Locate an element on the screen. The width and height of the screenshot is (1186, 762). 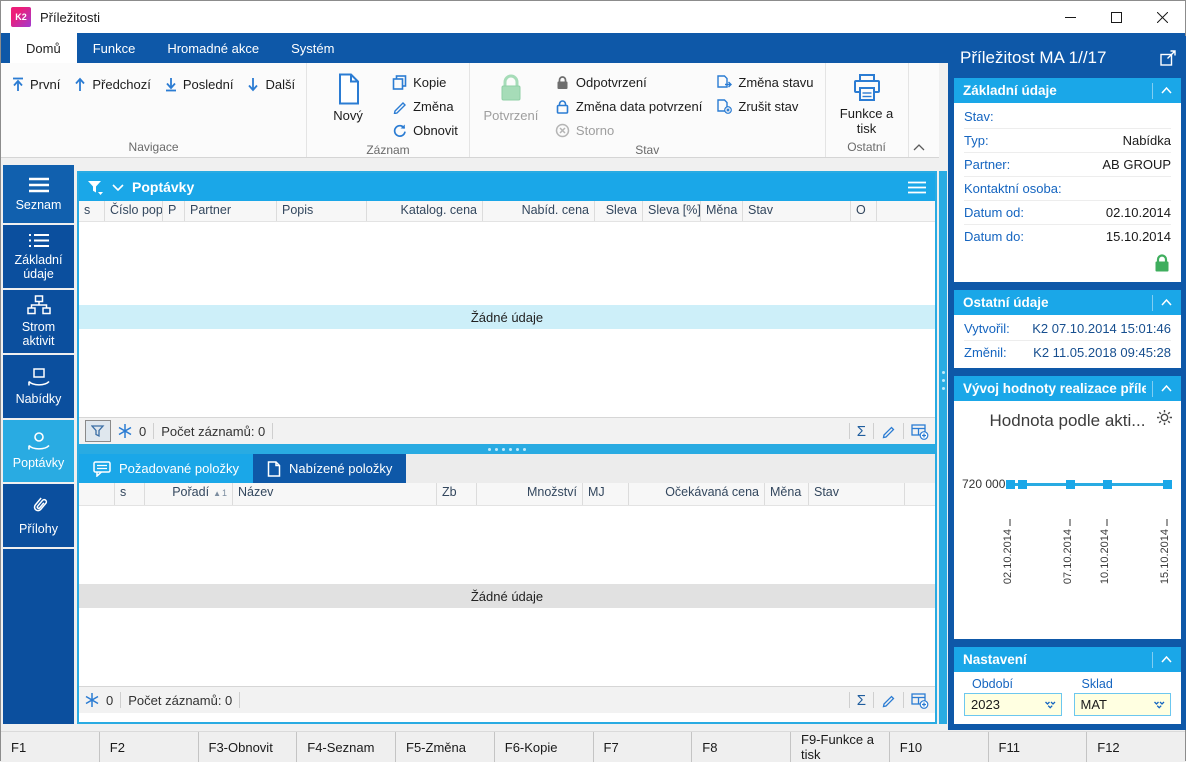
fkey-f4: F4-Seznam is located at coordinates (345, 747).